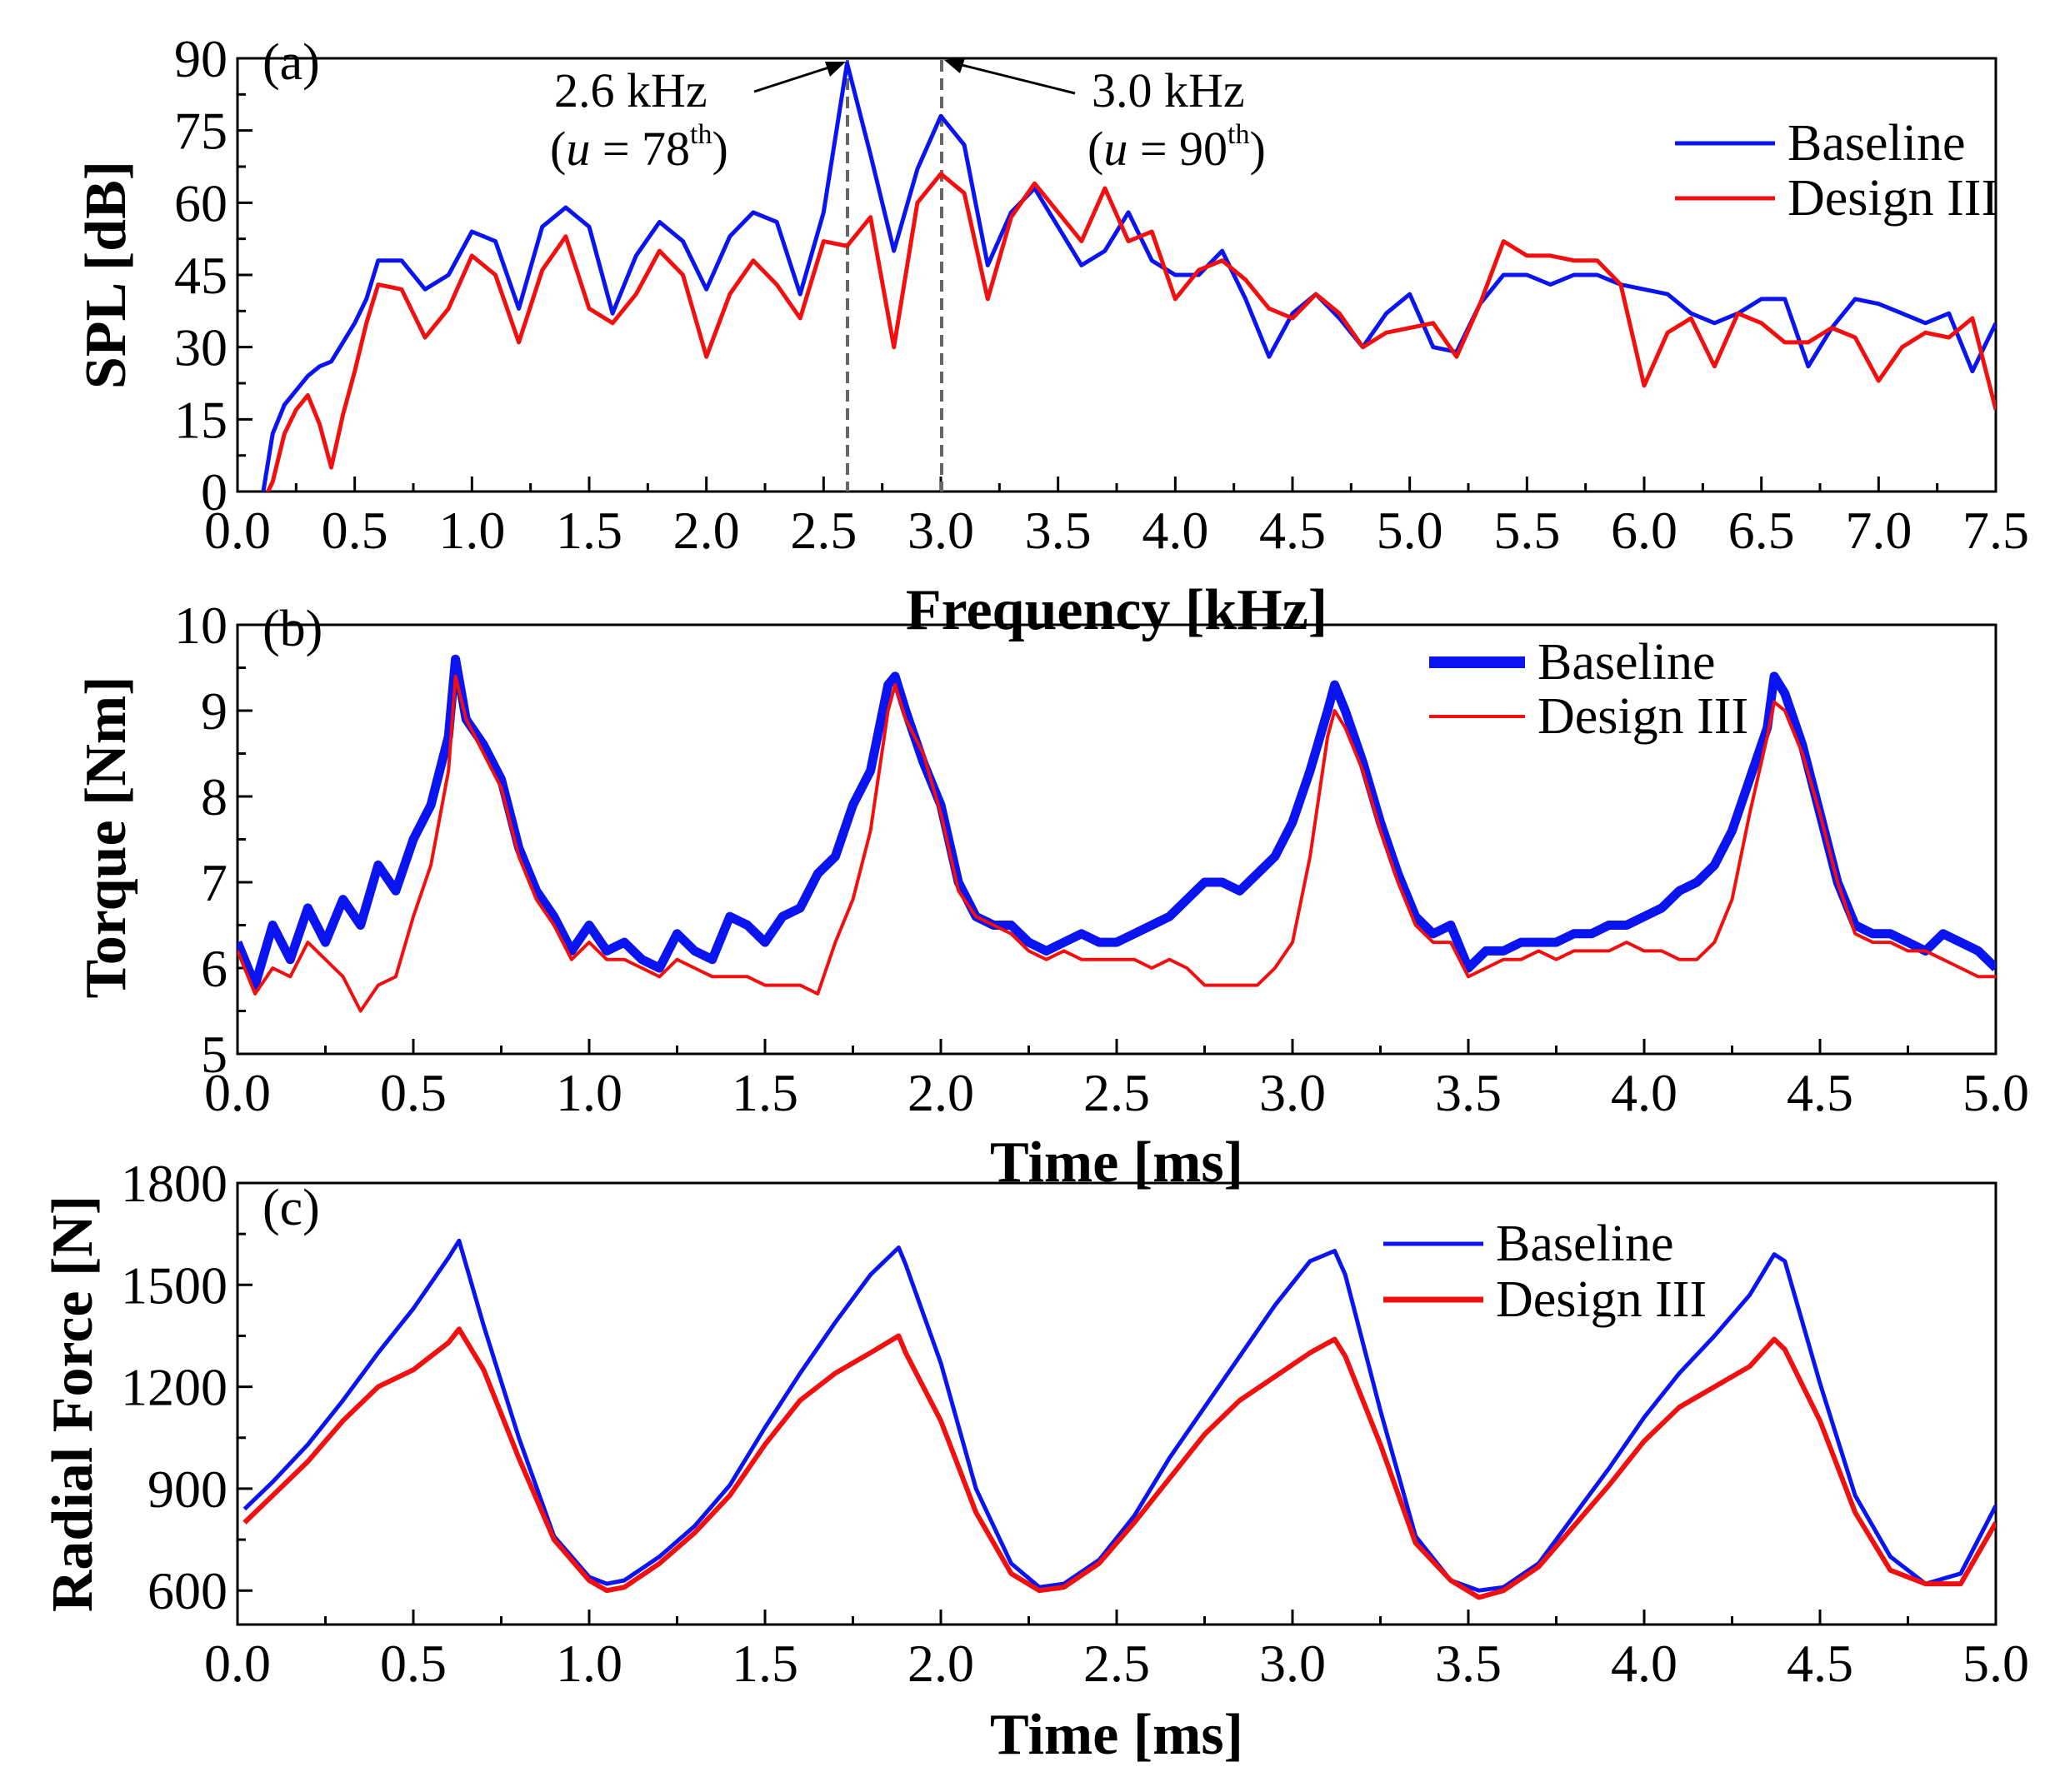  What do you see at coordinates (1168, 90) in the screenshot?
I see `annotation-3-0khz-label: 3.0 kHz` at bounding box center [1168, 90].